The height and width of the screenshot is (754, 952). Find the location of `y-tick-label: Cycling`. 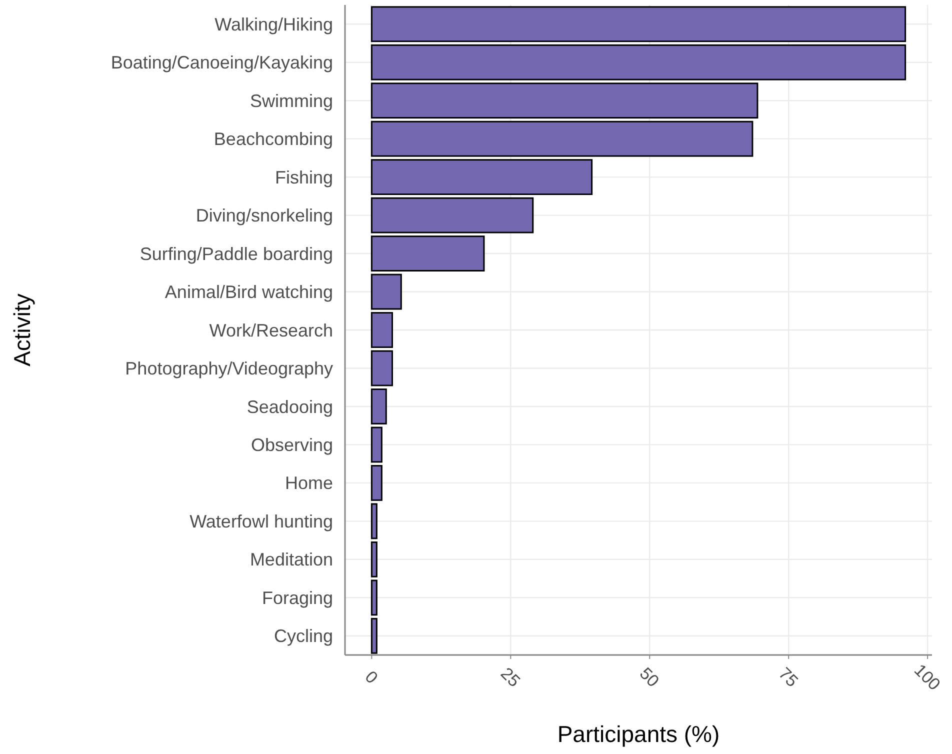

y-tick-label: Cycling is located at coordinates (303, 636).